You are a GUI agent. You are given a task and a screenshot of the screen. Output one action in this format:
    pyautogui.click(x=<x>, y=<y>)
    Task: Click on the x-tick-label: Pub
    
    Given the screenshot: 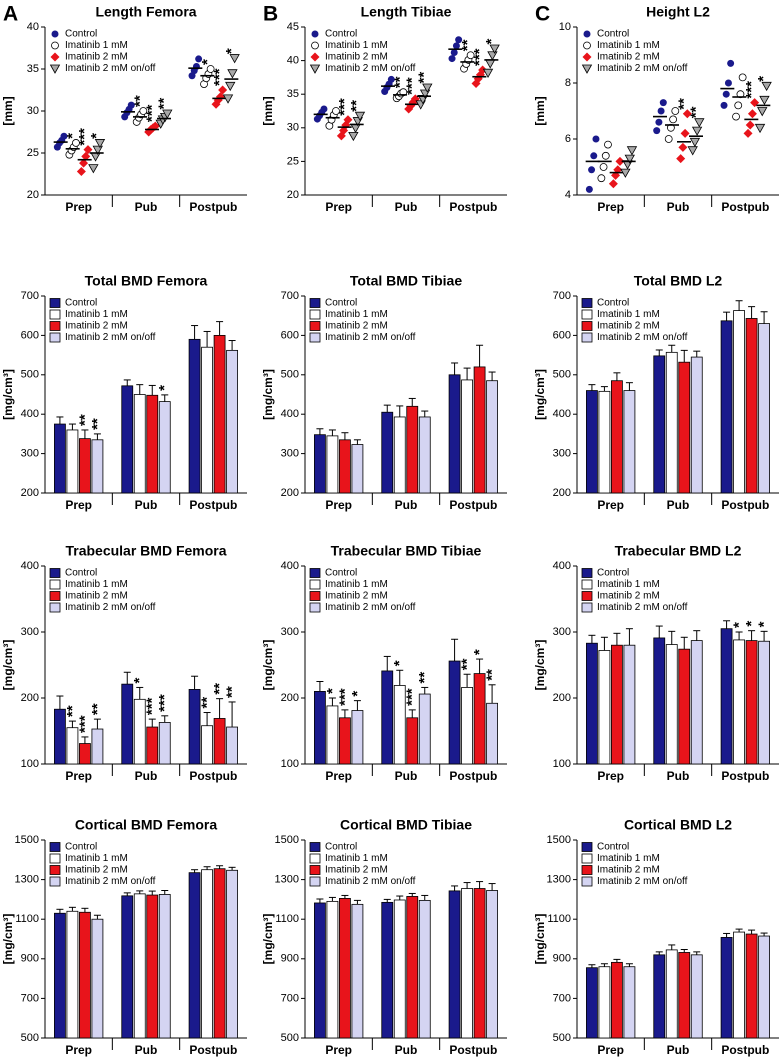 What is the action you would take?
    pyautogui.click(x=678, y=505)
    